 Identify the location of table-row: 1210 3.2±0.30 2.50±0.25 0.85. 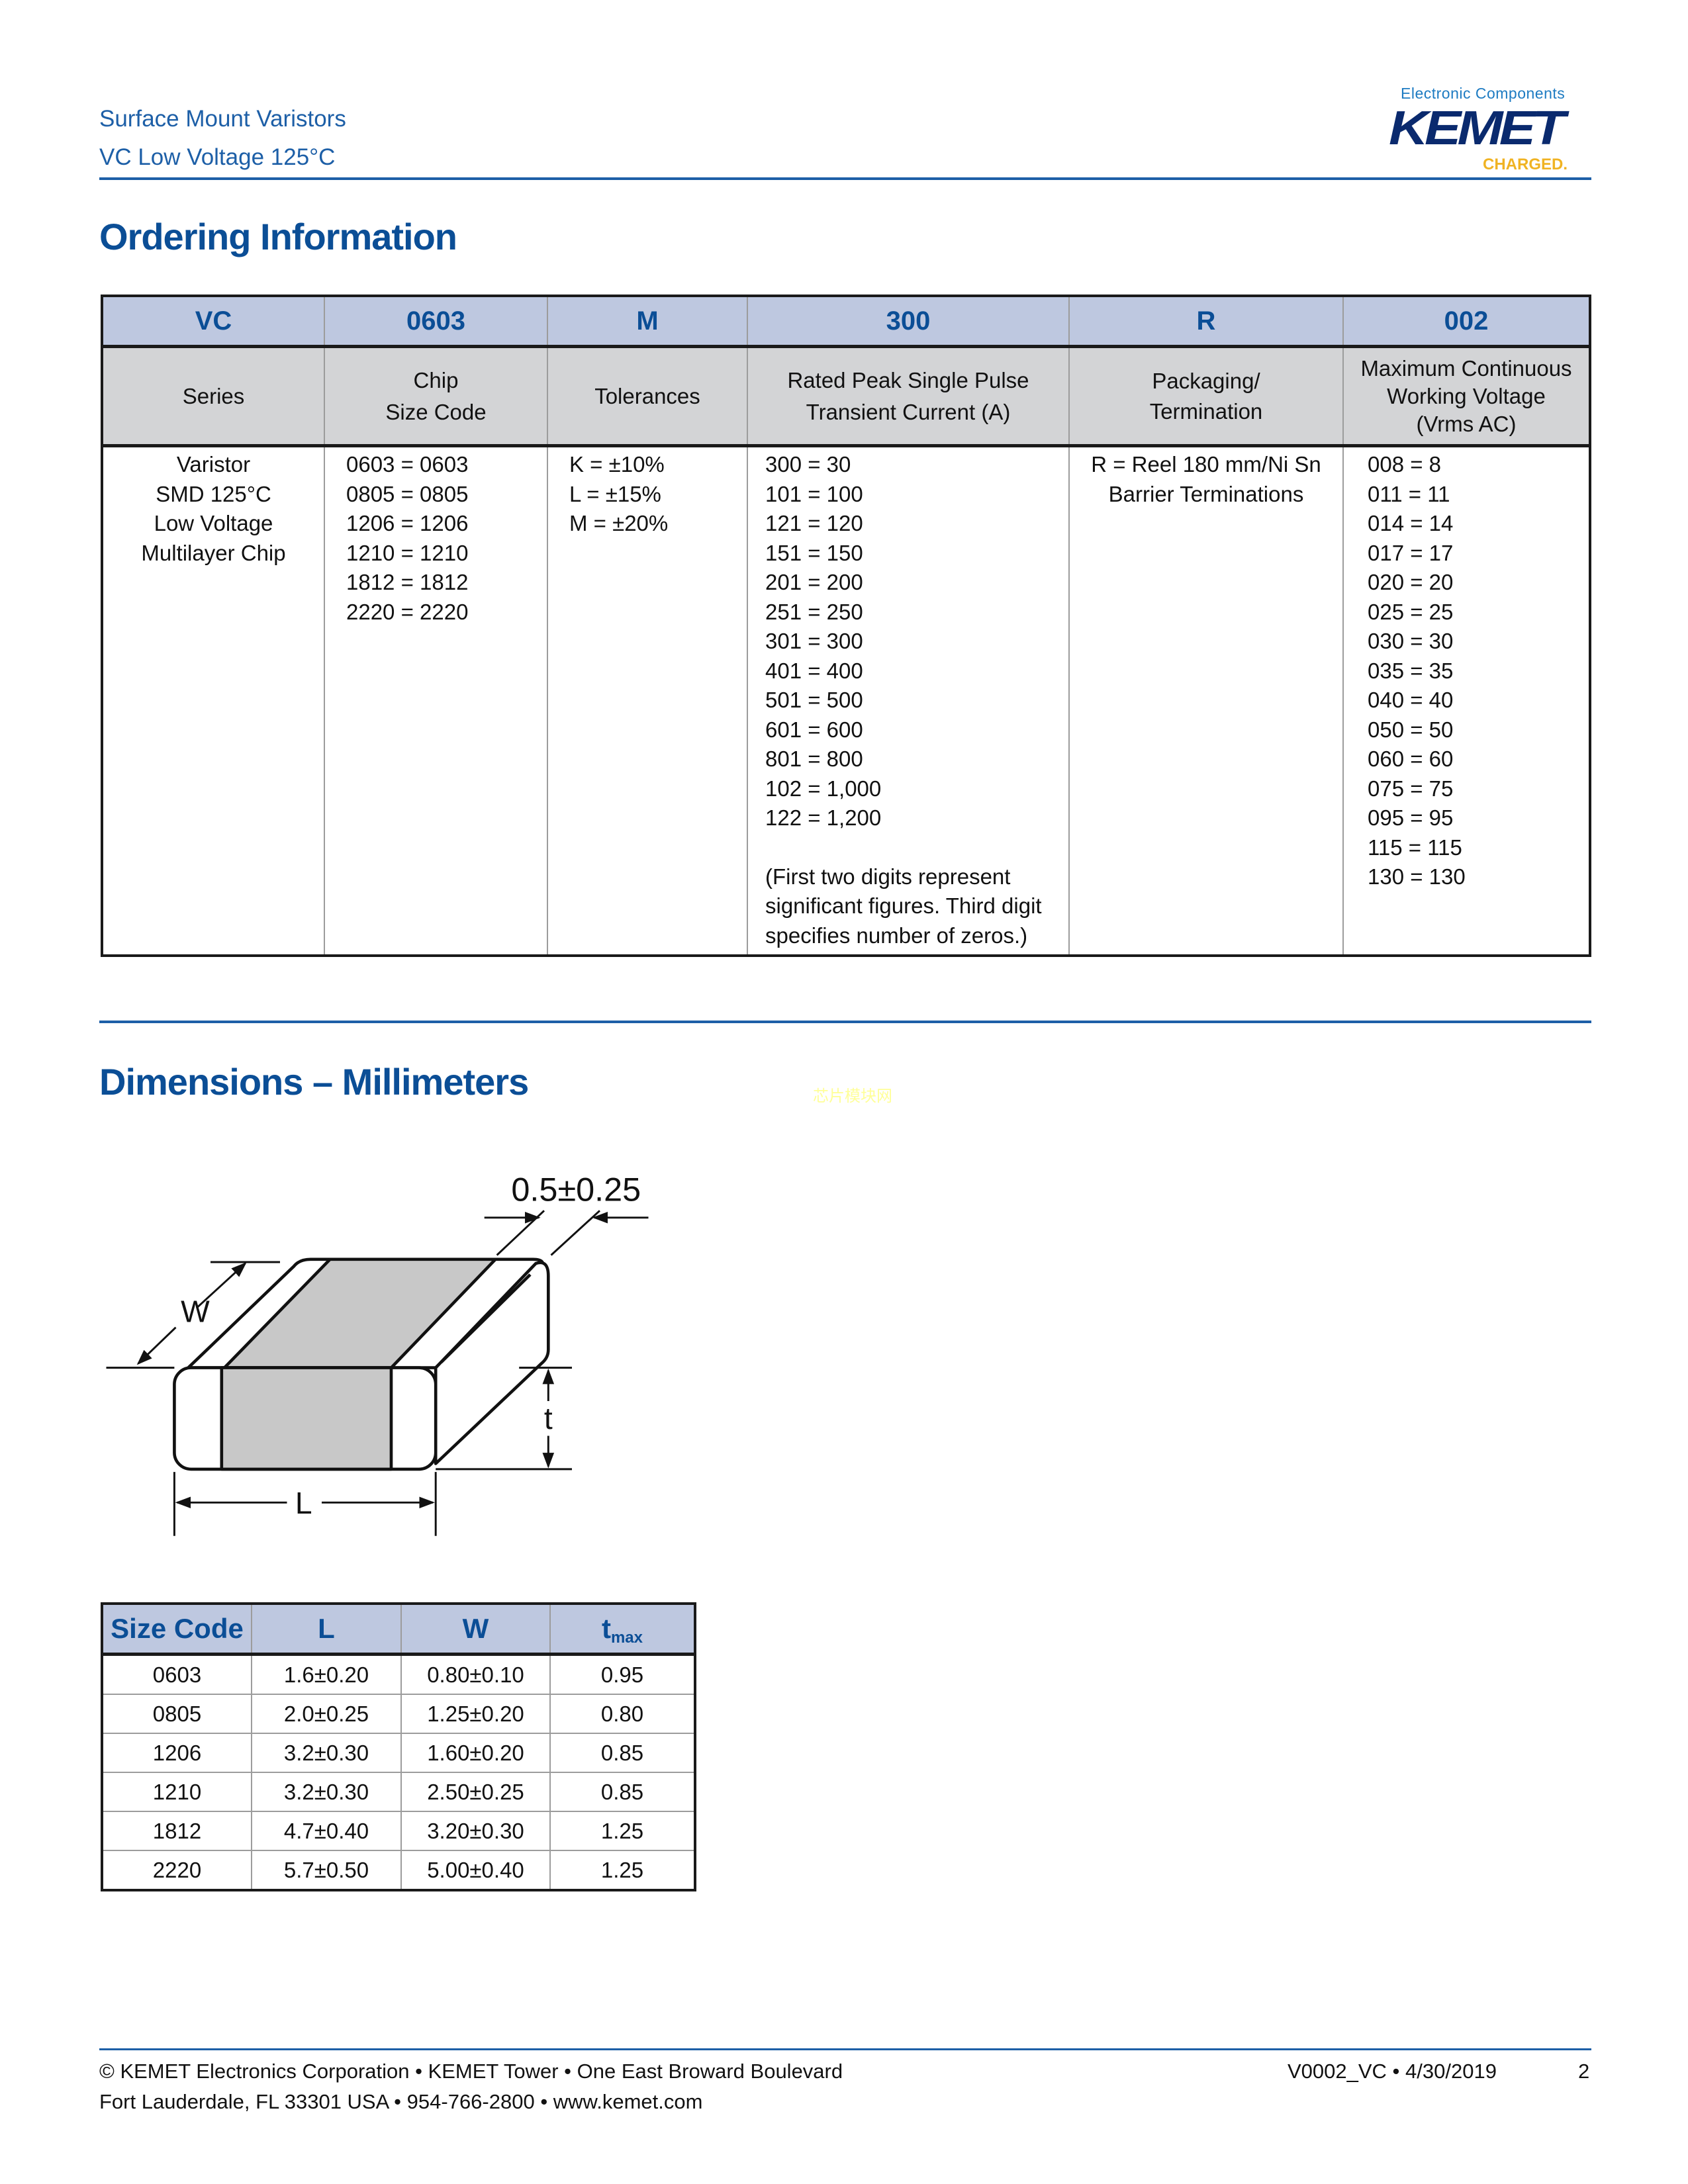
(398, 1792).